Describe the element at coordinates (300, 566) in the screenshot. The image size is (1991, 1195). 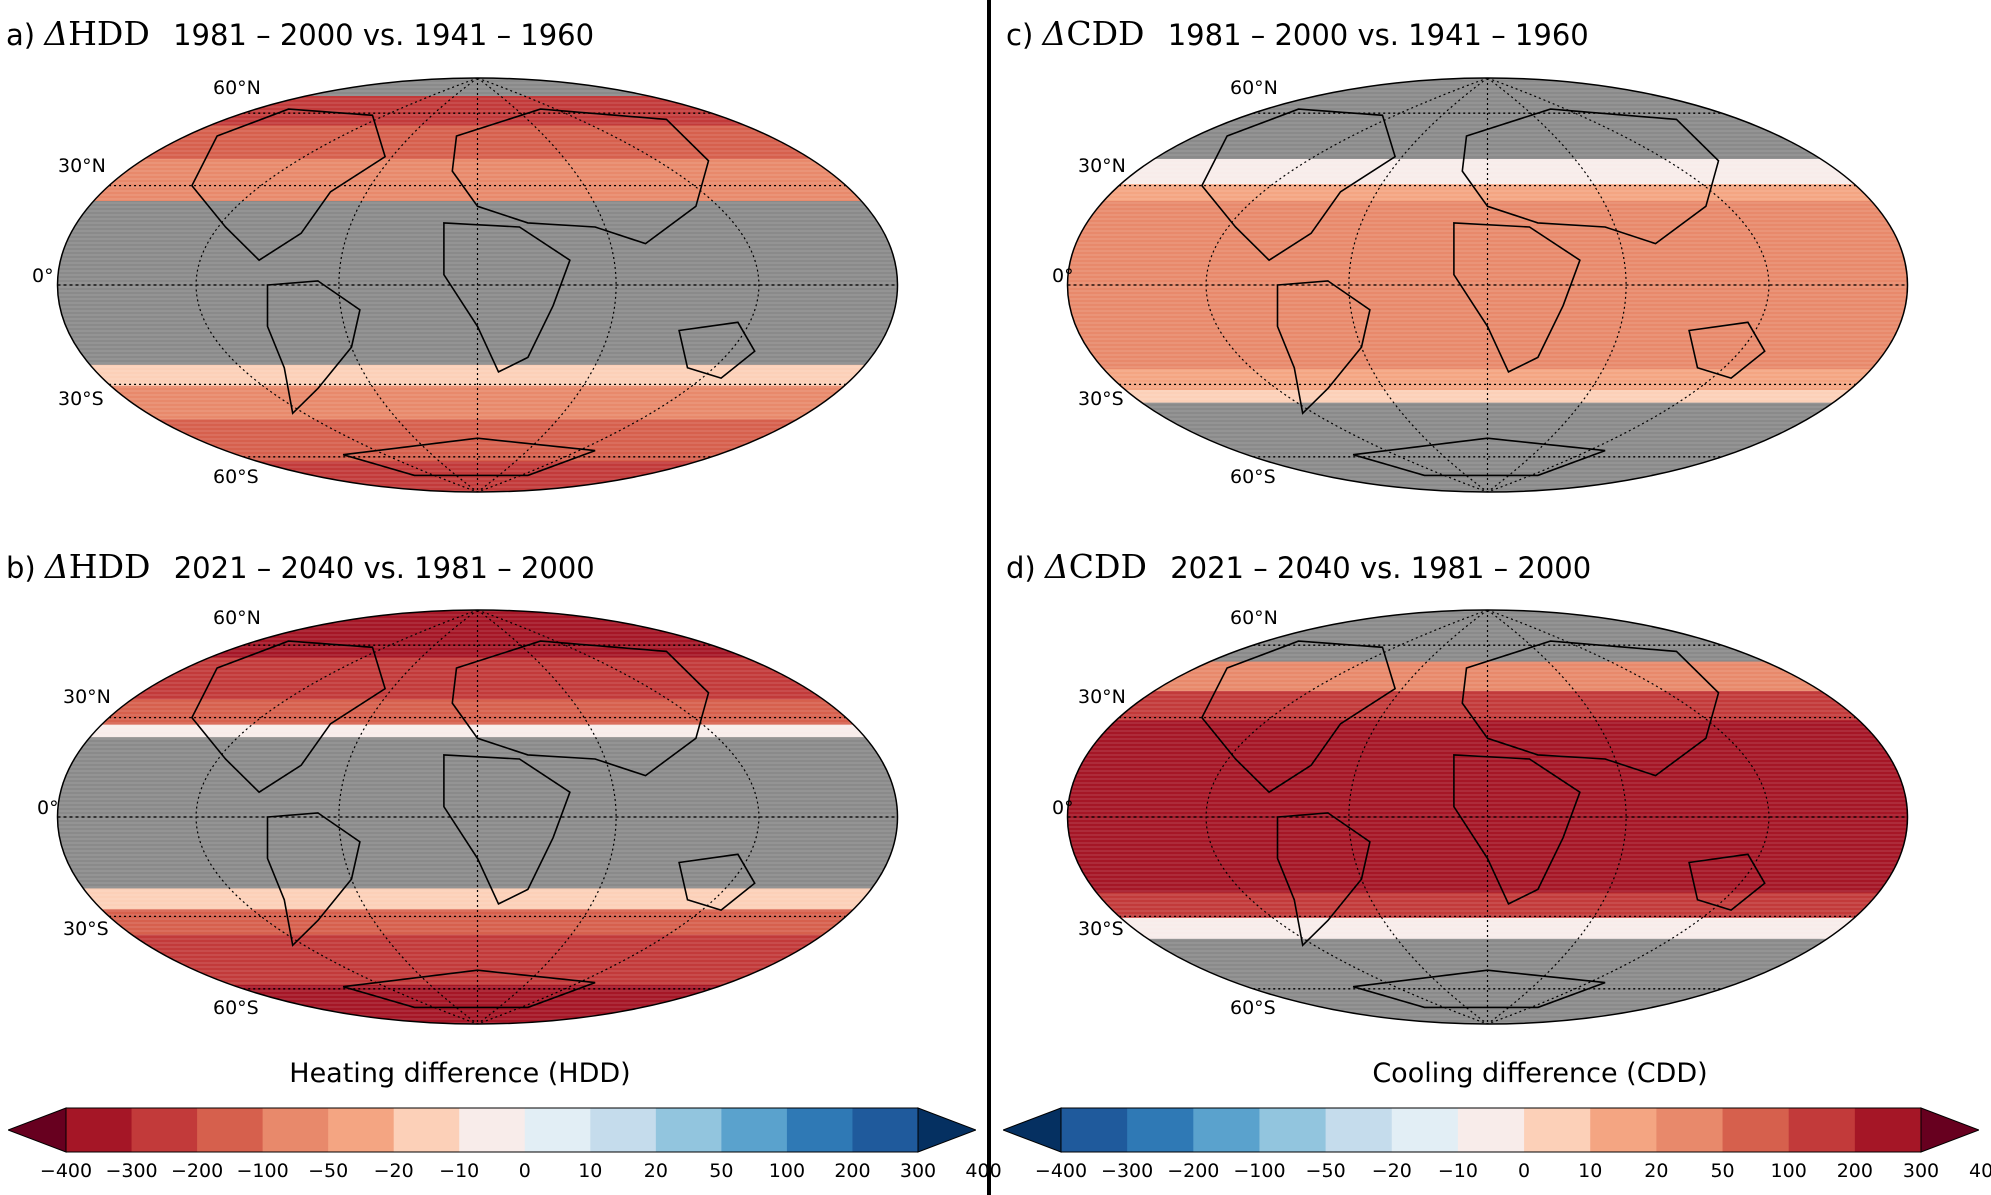
I see `panel-b-title: b) ΔHDD 2021 – 2040 vs. 1981 – 2000` at that location.